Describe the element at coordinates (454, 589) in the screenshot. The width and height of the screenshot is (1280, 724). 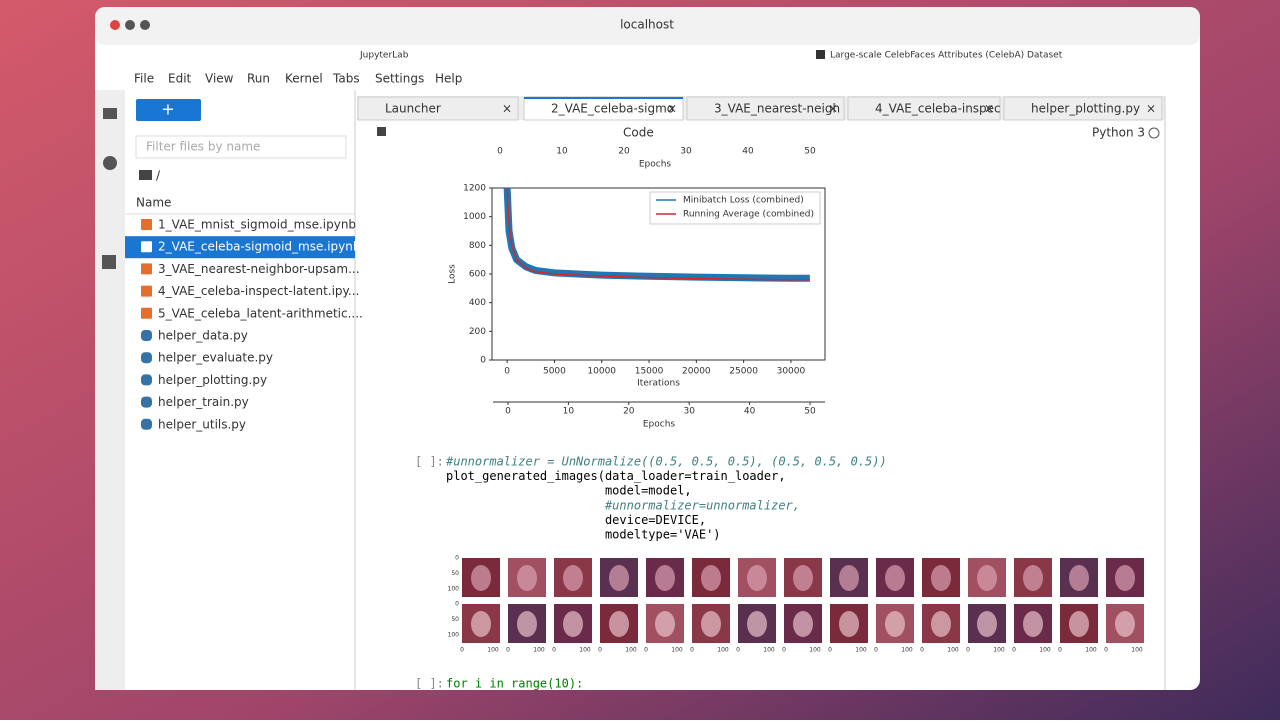
I see `image-y-tick: 100` at that location.